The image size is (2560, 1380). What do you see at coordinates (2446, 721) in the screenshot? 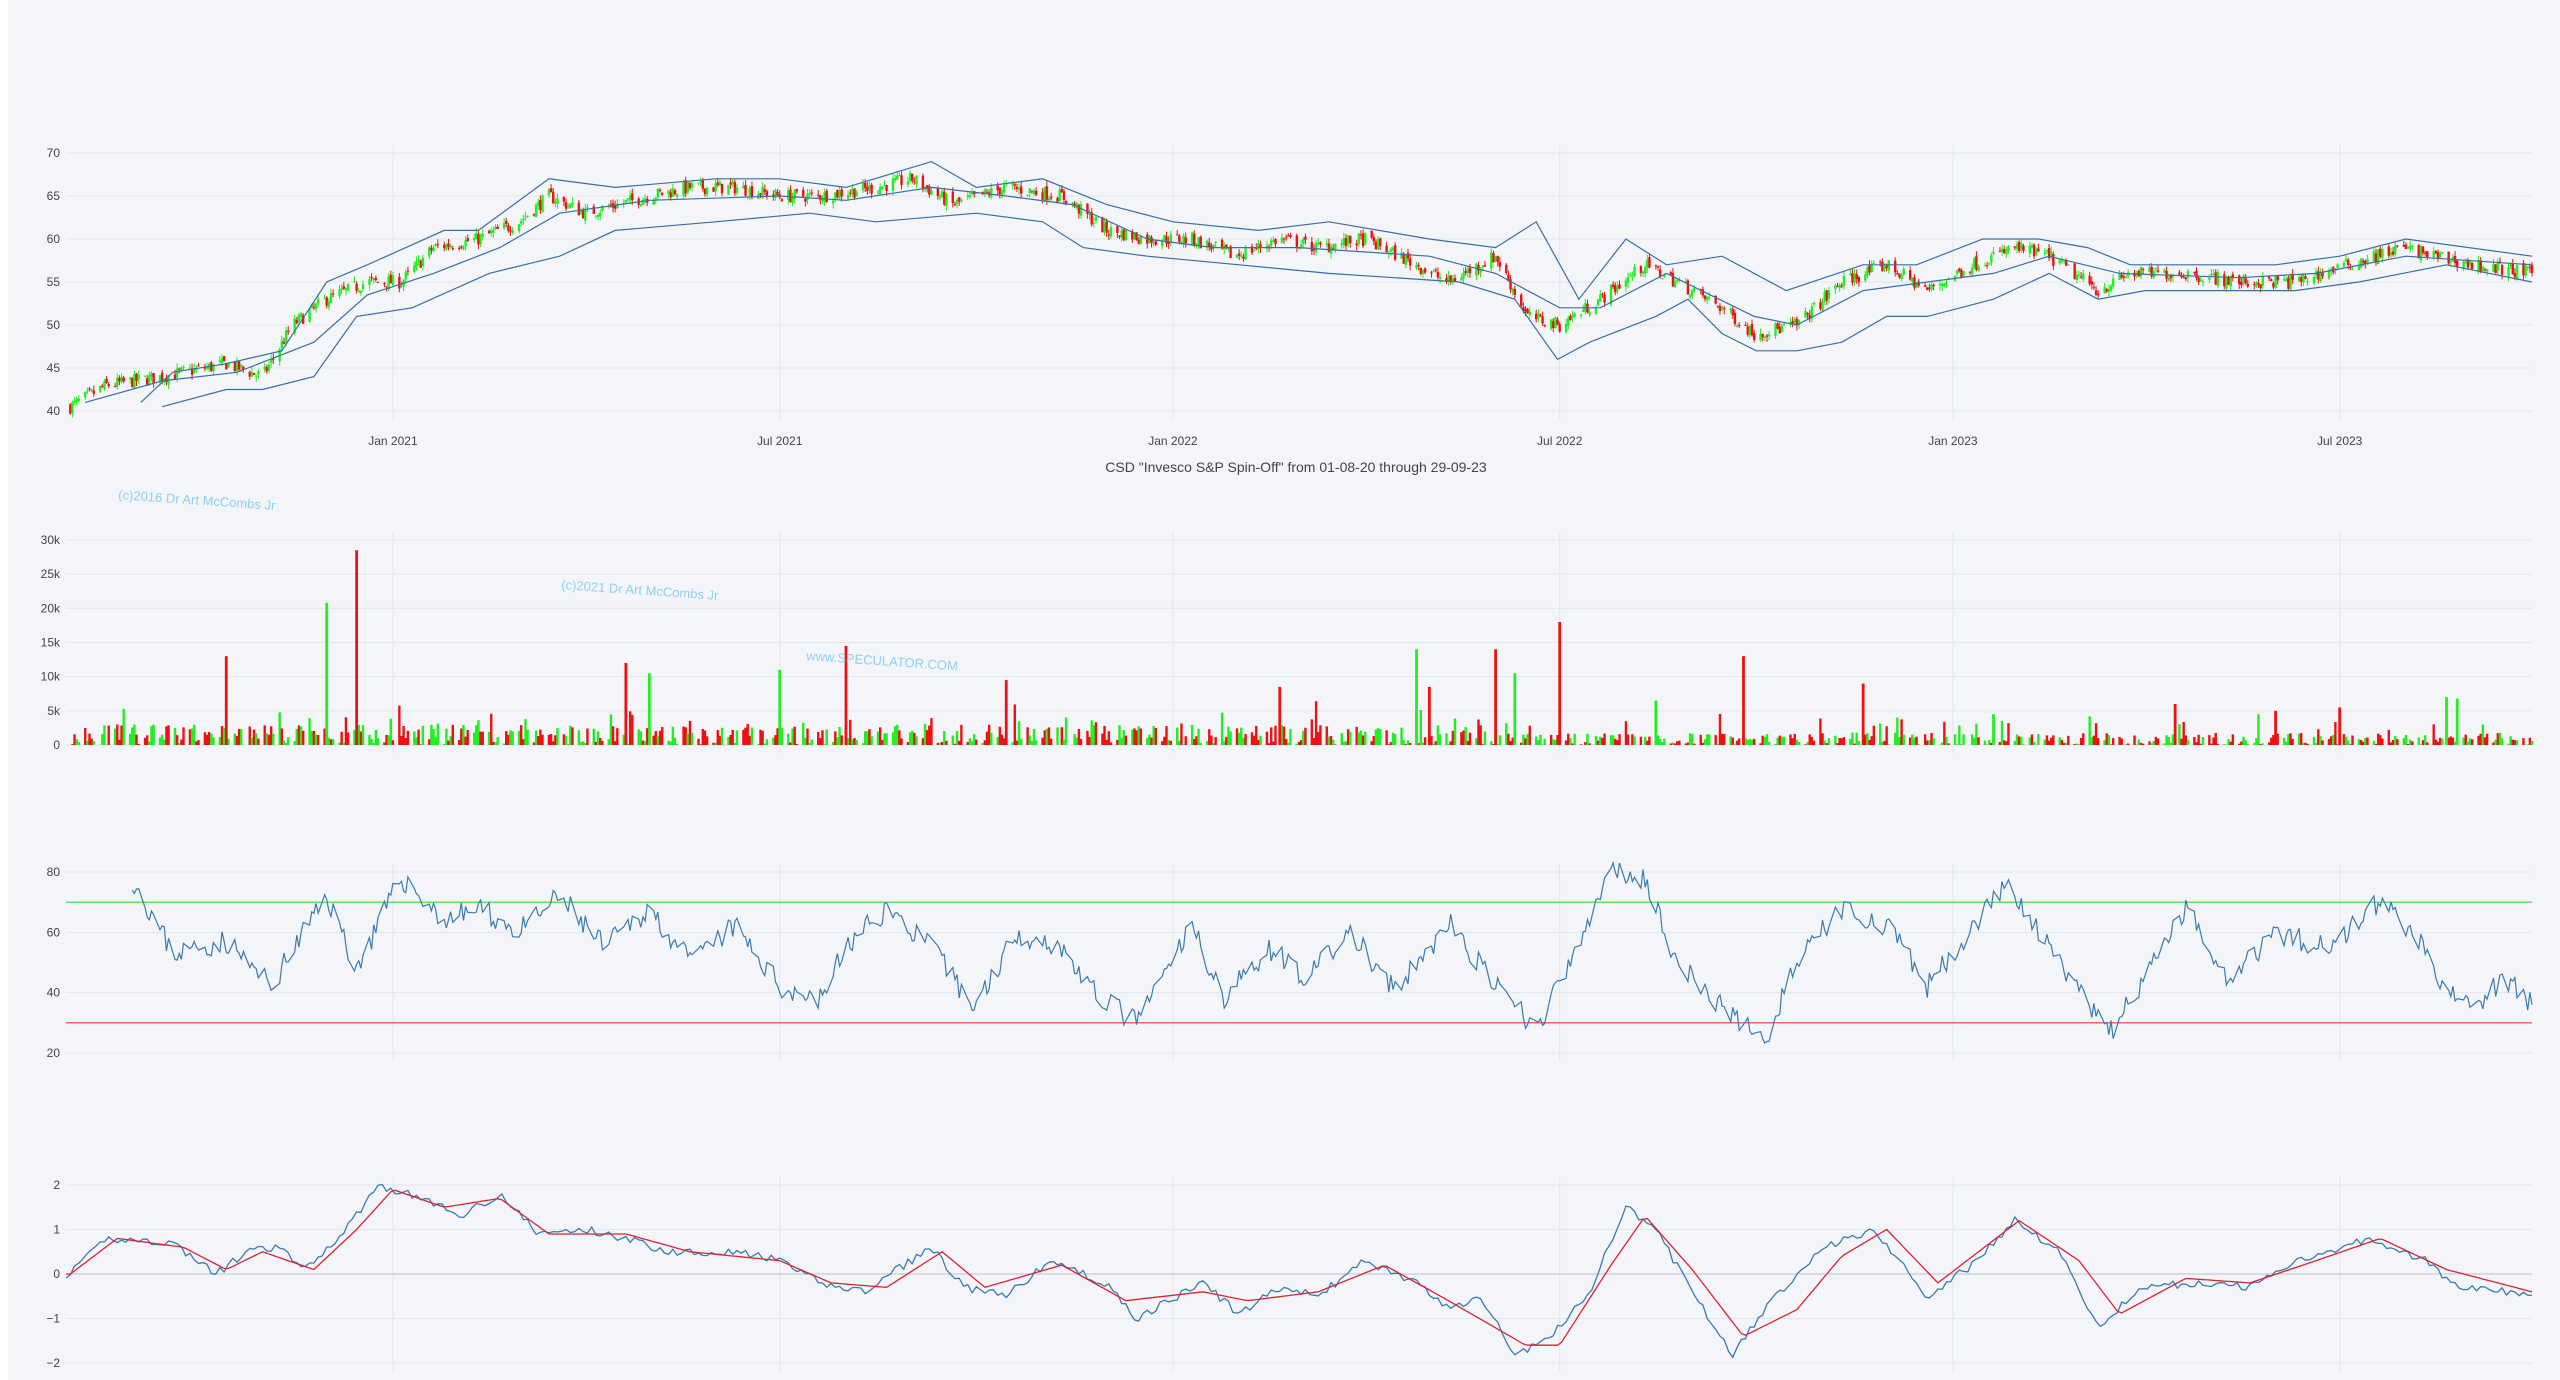
I see `volume-spike` at bounding box center [2446, 721].